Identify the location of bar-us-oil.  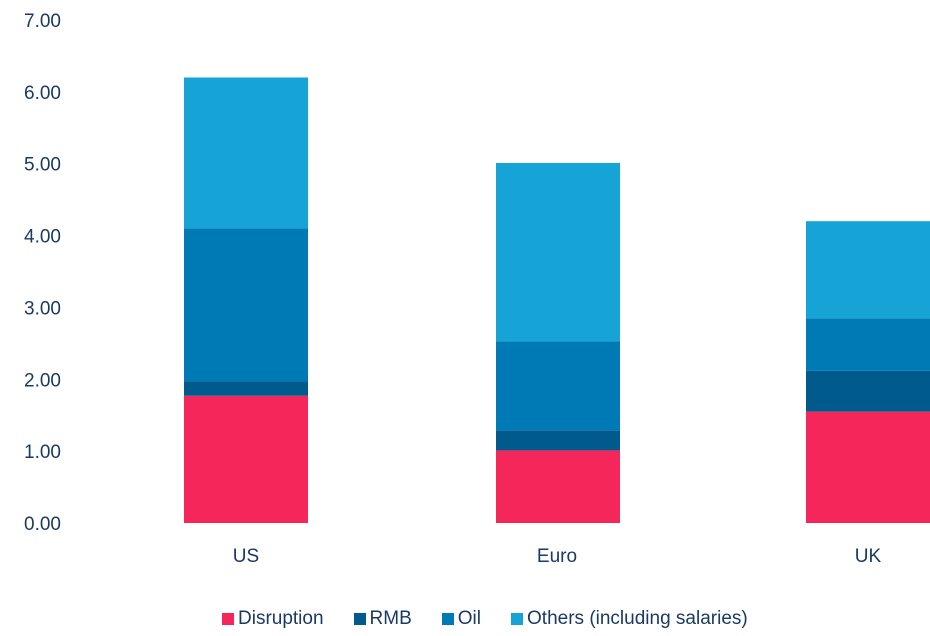
(246, 305).